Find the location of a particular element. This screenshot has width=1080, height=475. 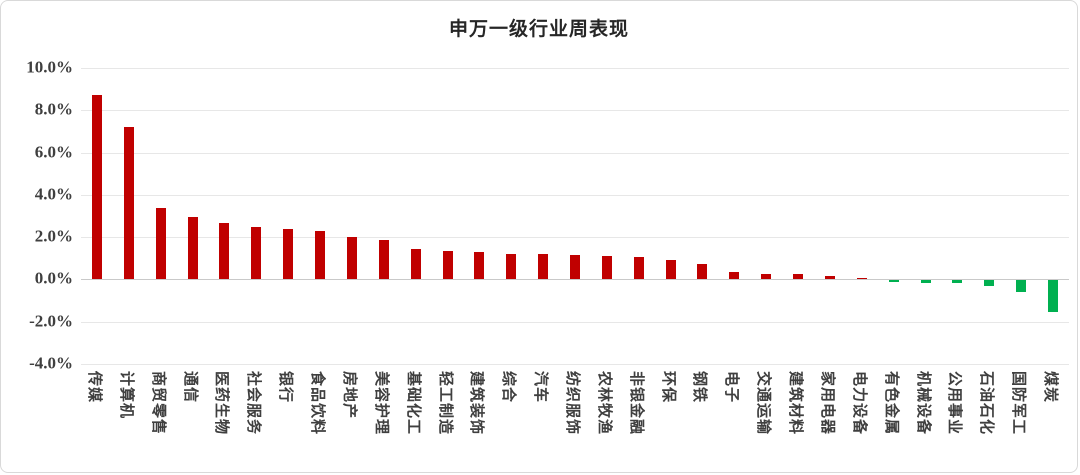

x-axis-category-label: 建筑装饰 is located at coordinates (476, 403).